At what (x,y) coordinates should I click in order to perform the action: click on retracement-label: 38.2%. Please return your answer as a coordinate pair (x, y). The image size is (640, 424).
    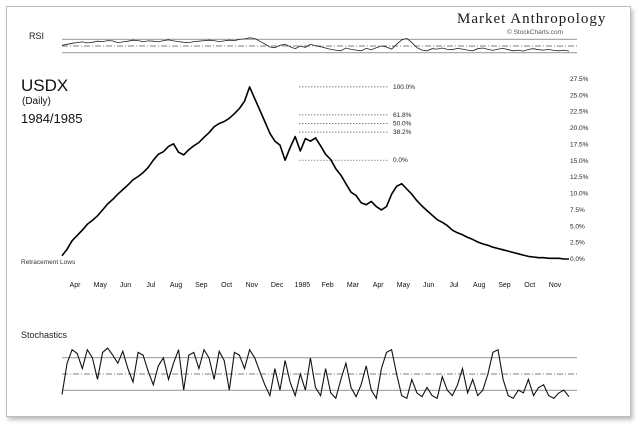
    Looking at the image, I should click on (402, 132).